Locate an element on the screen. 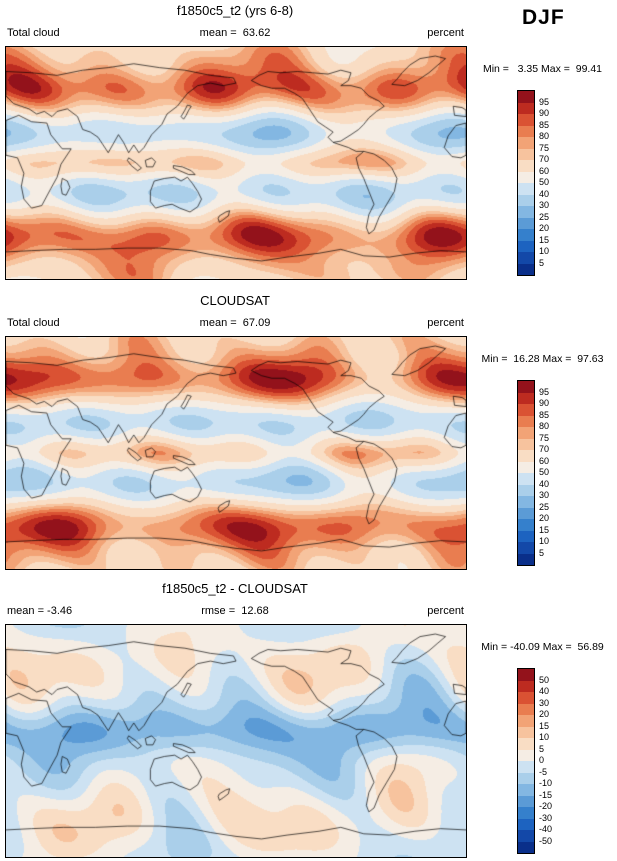  colorbar-tick: -50 is located at coordinates (546, 840).